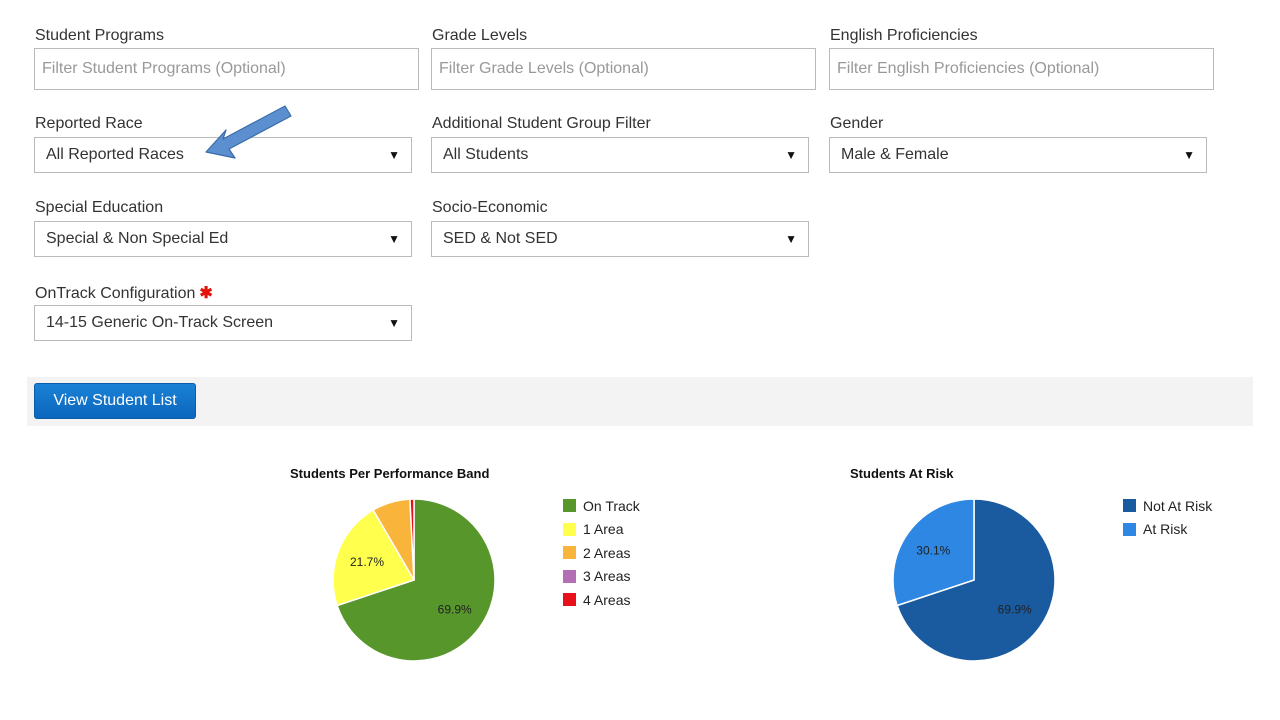 The image size is (1280, 720). Describe the element at coordinates (541, 123) in the screenshot. I see `additional-group-label: Additional Student Group Filter` at that location.